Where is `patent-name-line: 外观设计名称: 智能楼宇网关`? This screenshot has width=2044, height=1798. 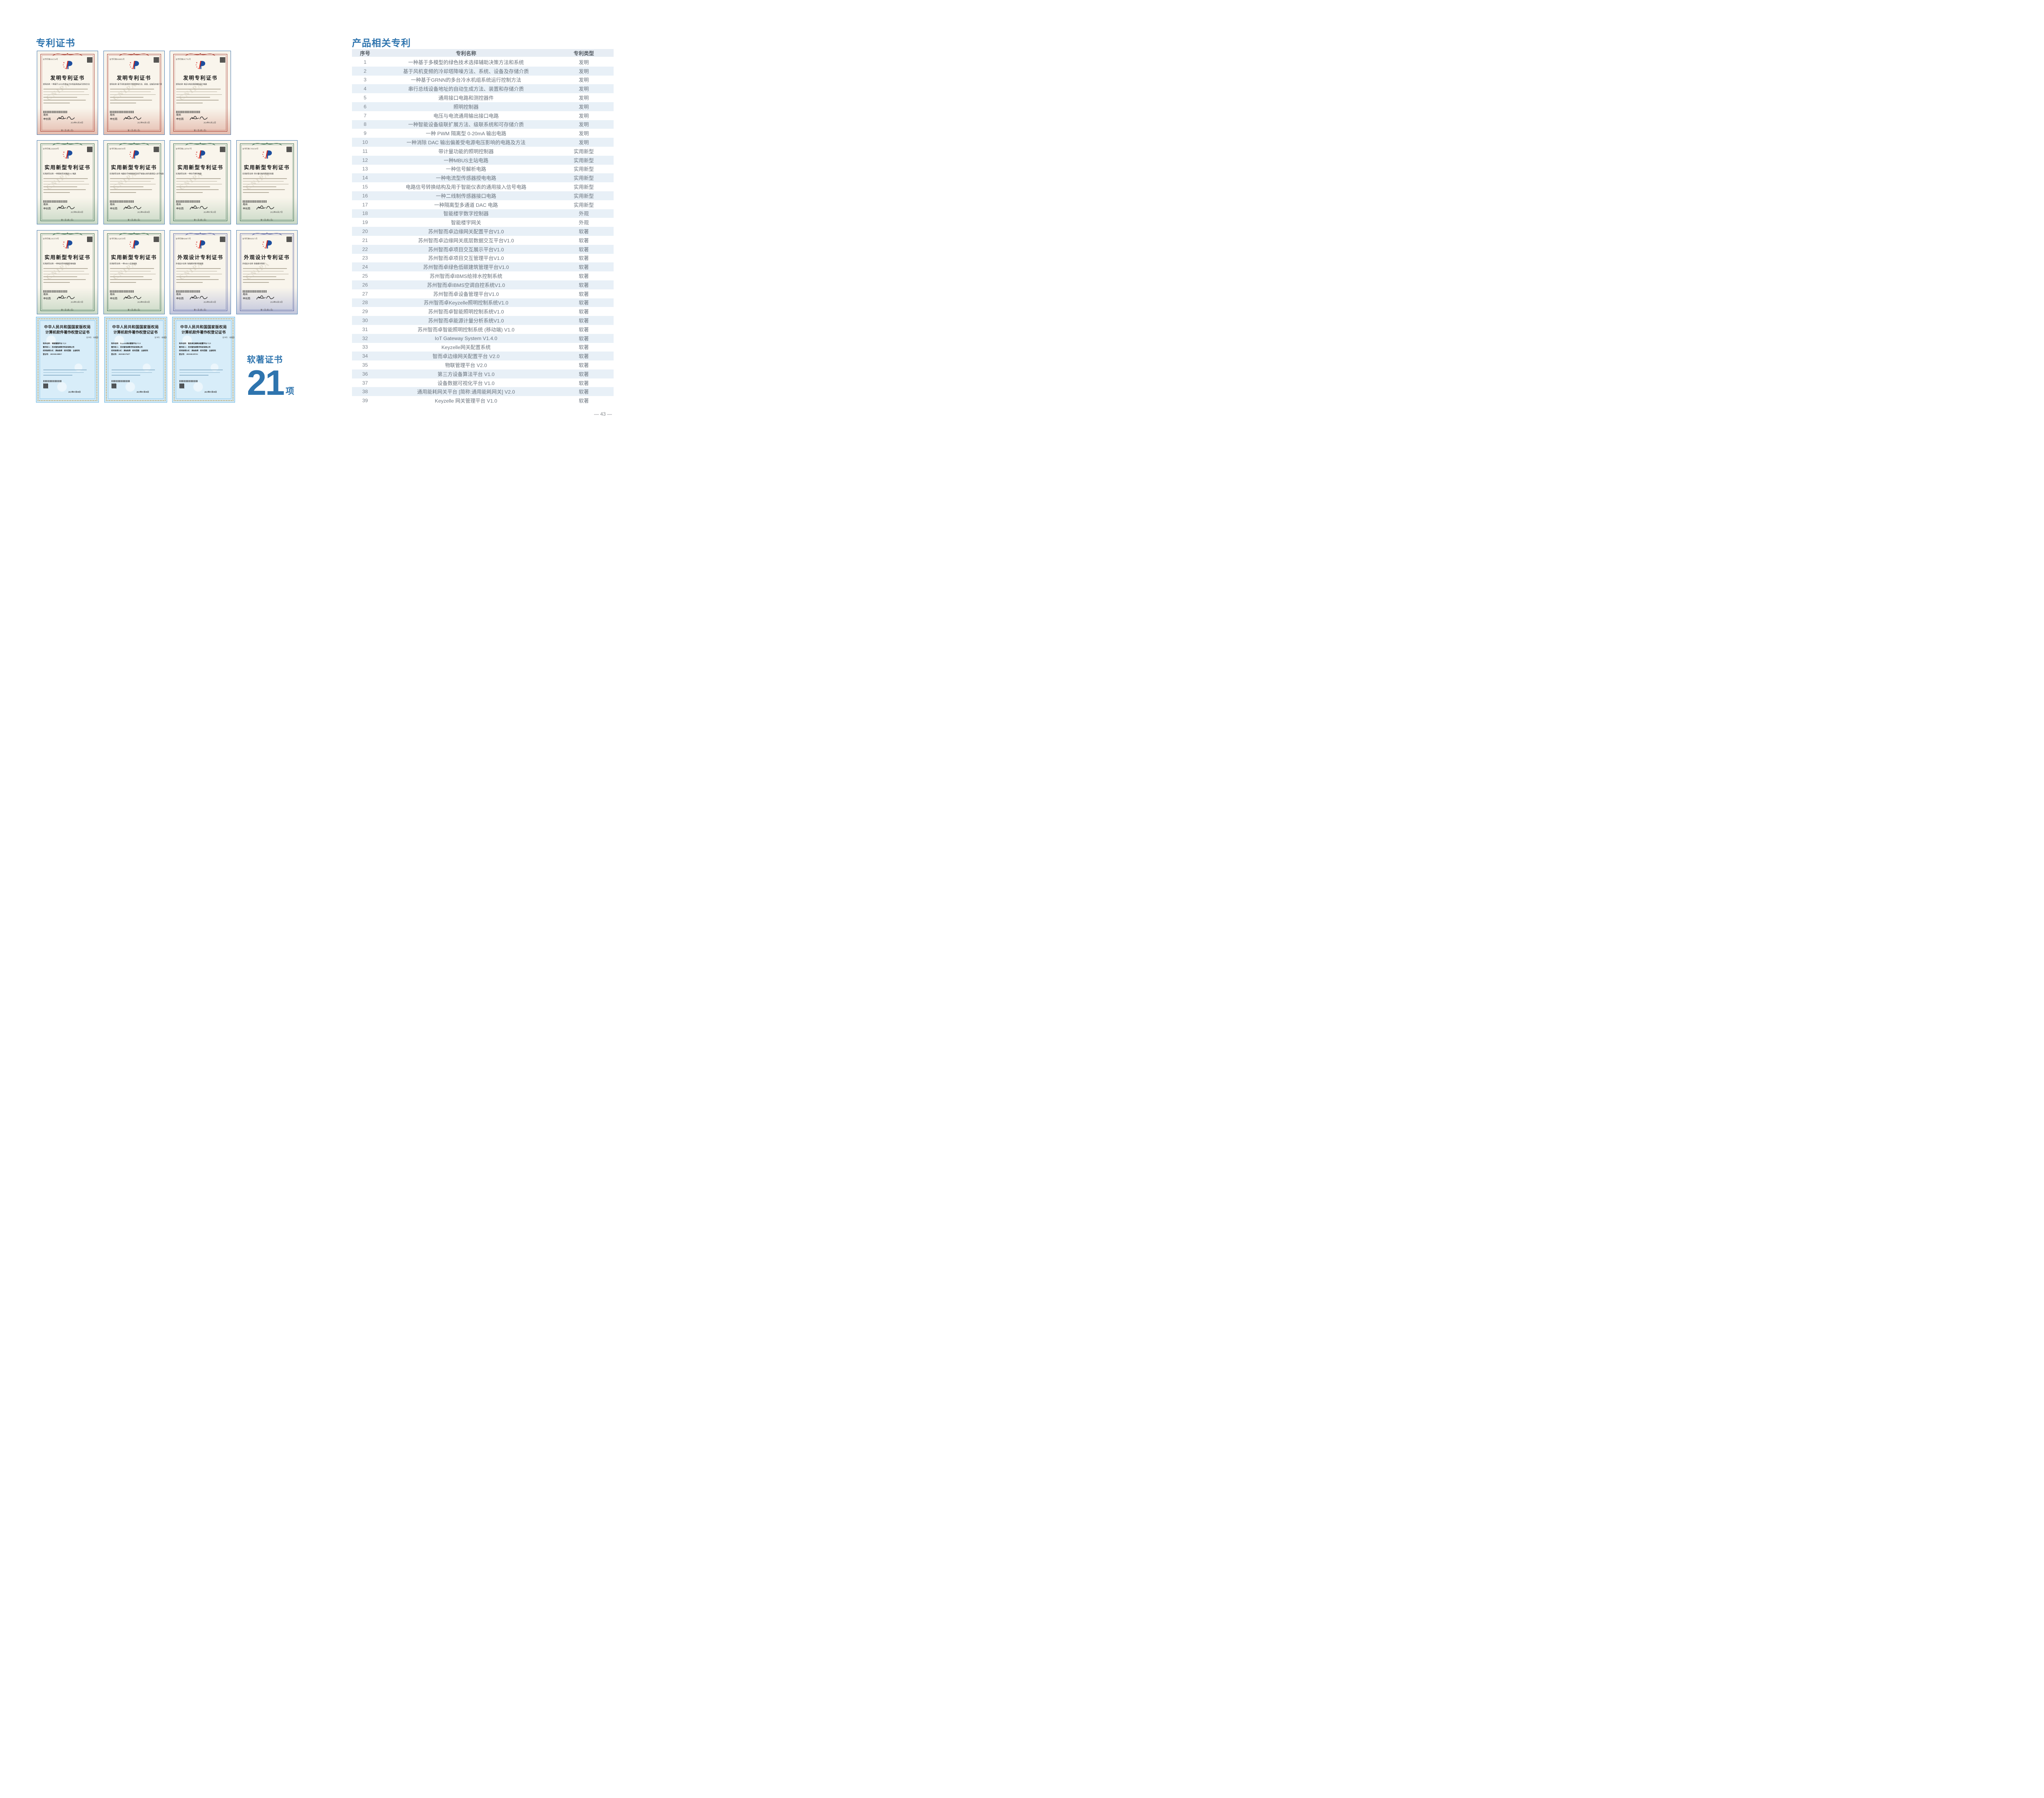
patent-name-line: 外观设计名称: 智能楼宇网关 is located at coordinates (253, 263).